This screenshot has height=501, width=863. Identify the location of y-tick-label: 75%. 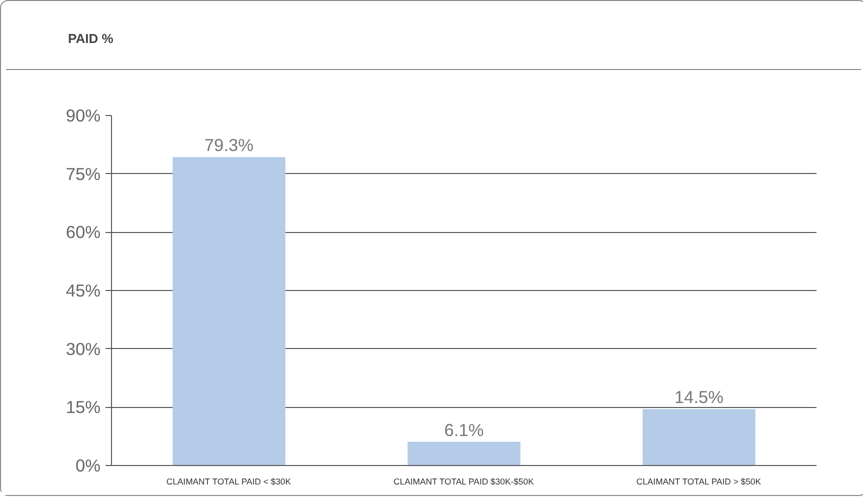
(83, 174).